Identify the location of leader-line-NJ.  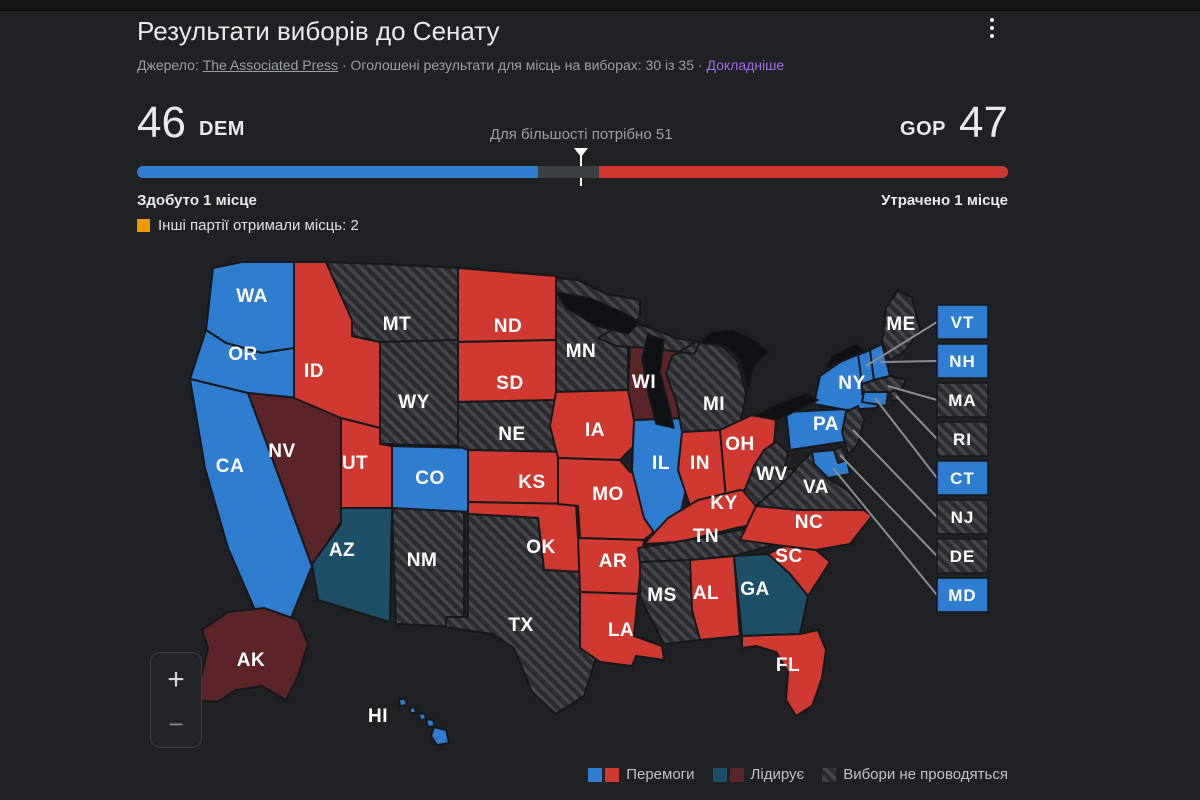
(895, 473).